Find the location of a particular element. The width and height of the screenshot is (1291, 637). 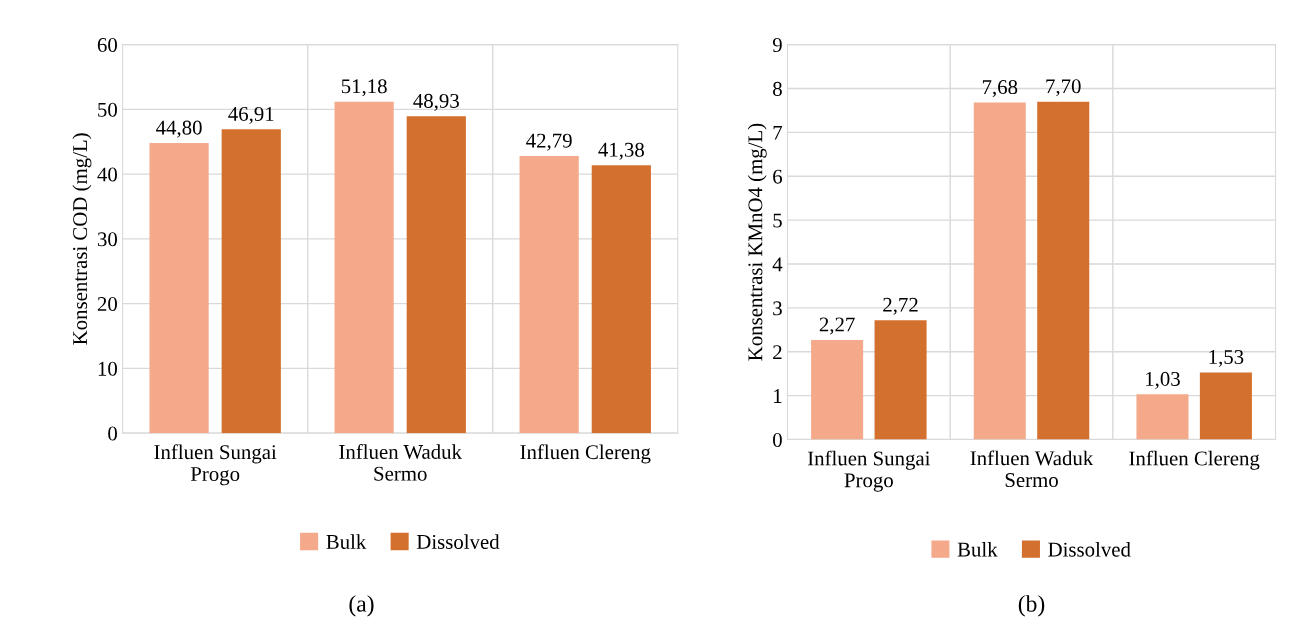

data-label: 7,70 is located at coordinates (1063, 88).